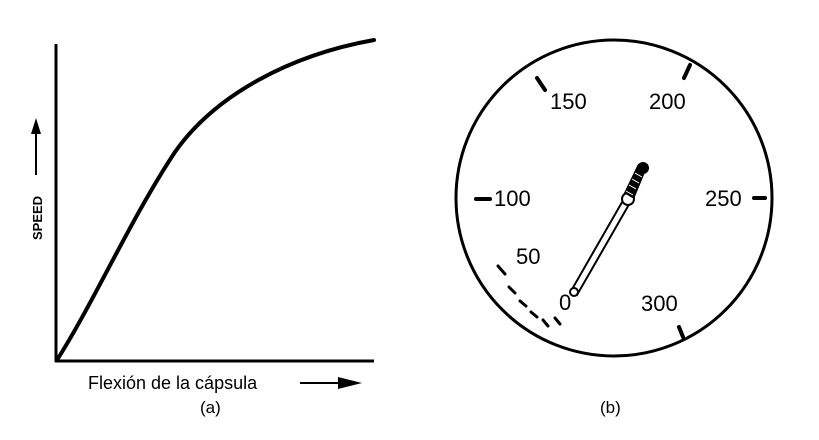 The width and height of the screenshot is (819, 440). I want to click on dial-label-250: 250, so click(723, 198).